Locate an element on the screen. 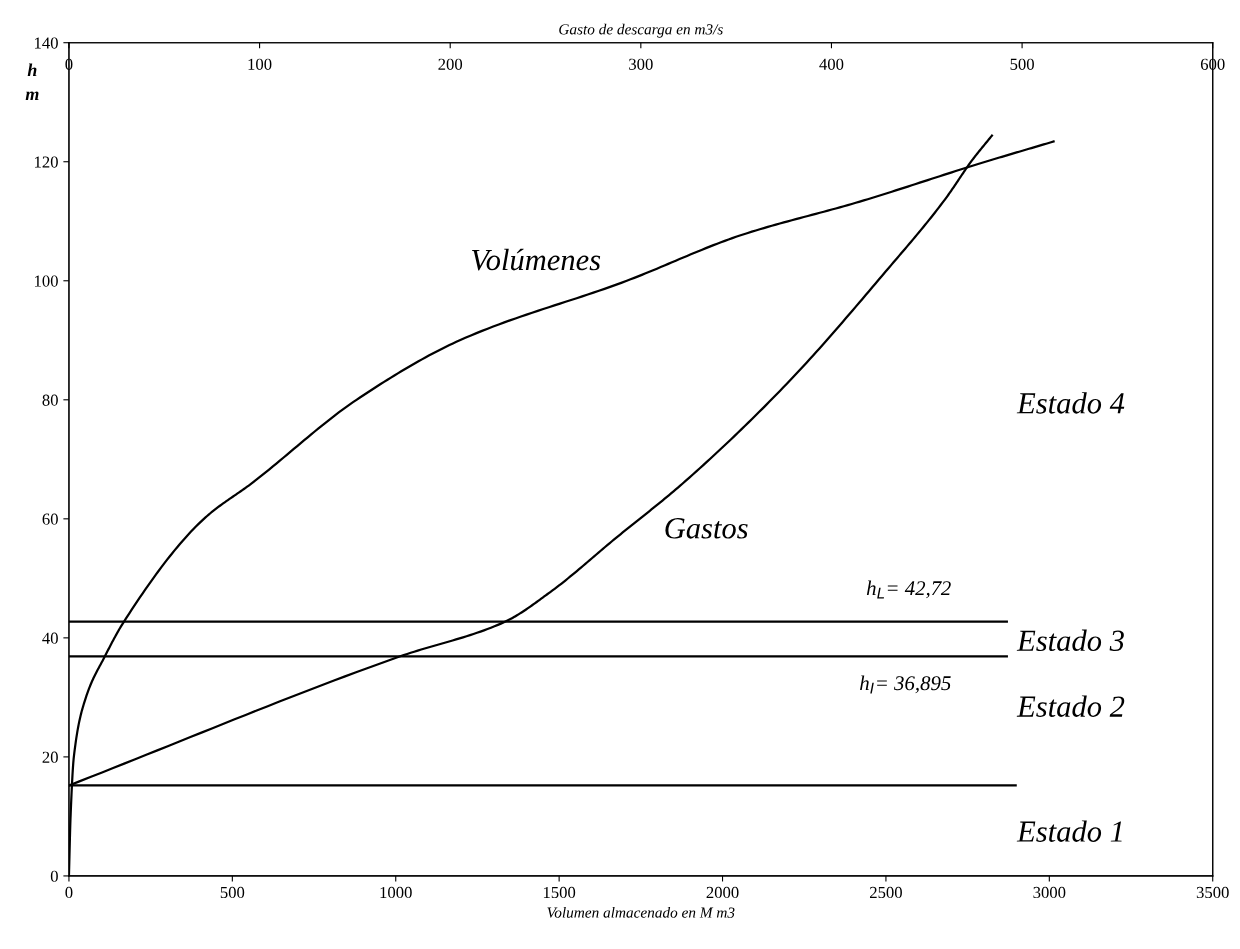  x-tick-label: 2000 is located at coordinates (722, 892).